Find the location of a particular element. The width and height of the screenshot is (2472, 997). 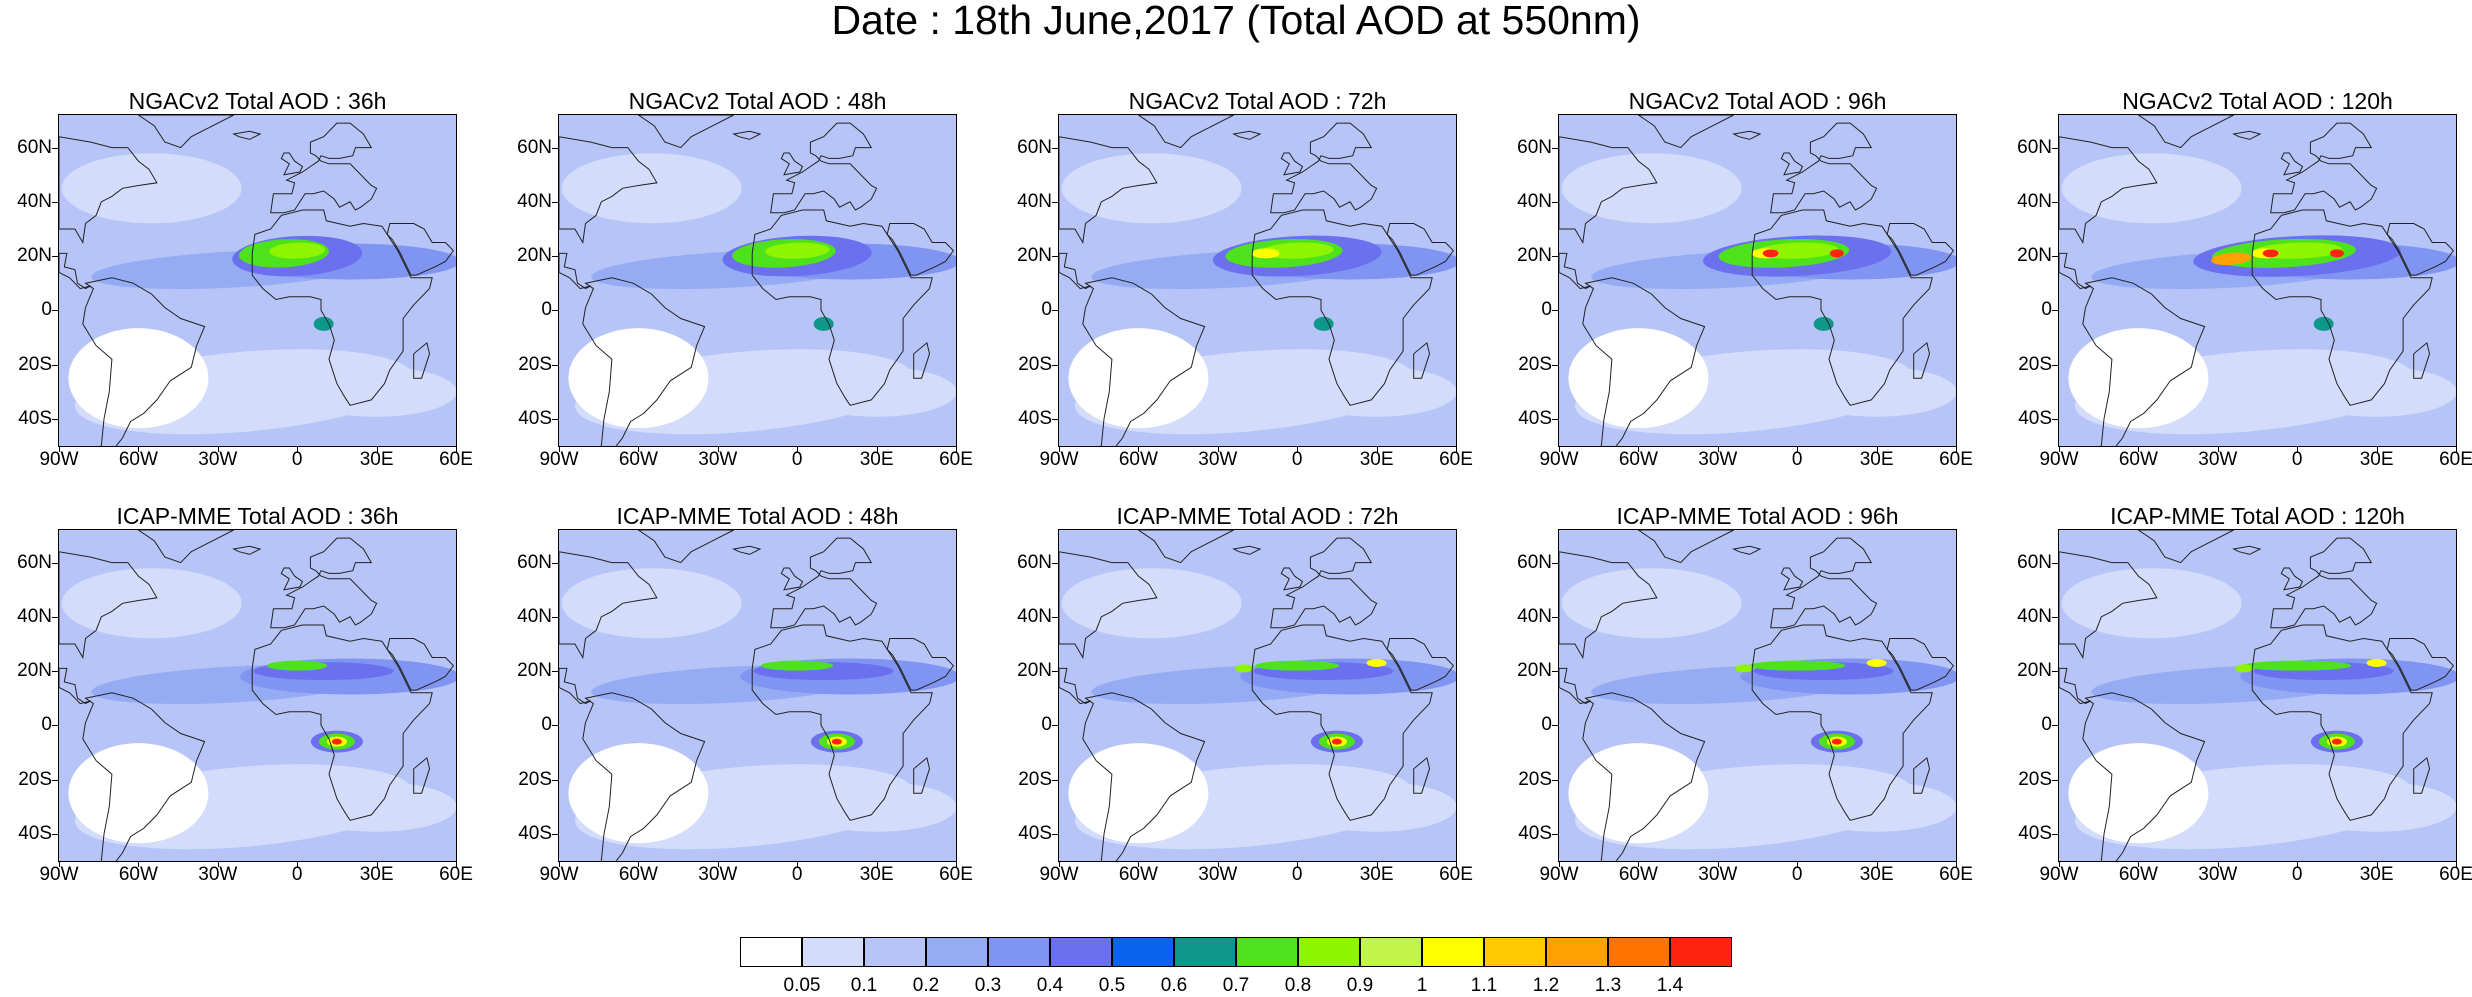

panel-title: NGACv2 Total AOD : 120h is located at coordinates (2257, 101).